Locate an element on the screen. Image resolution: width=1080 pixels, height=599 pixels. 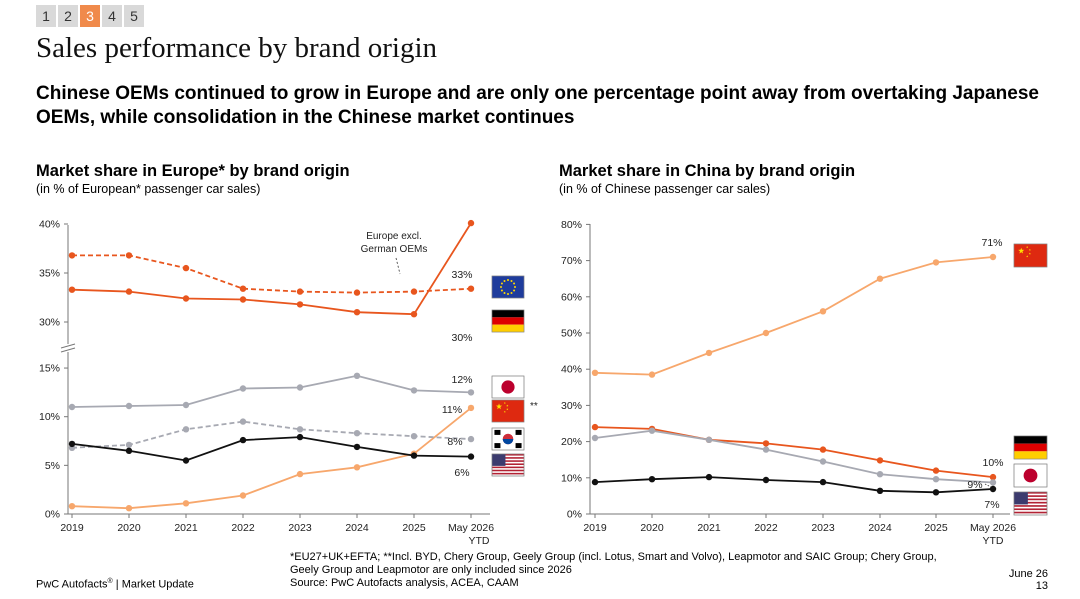
flag-de-icon is located at coordinates (1030, 447).